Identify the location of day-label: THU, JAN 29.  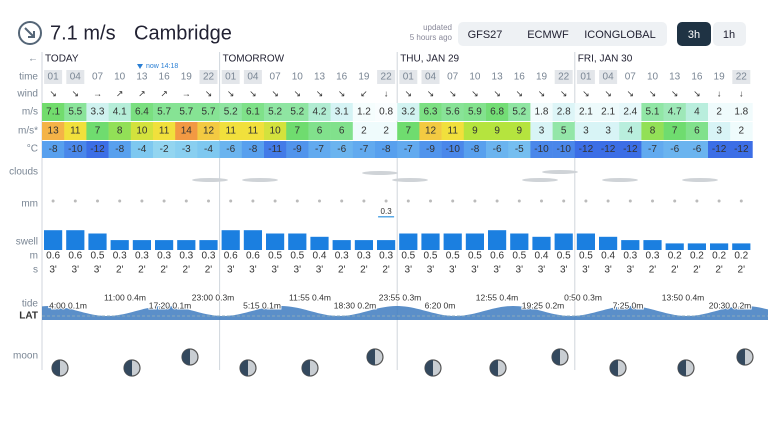
(429, 59).